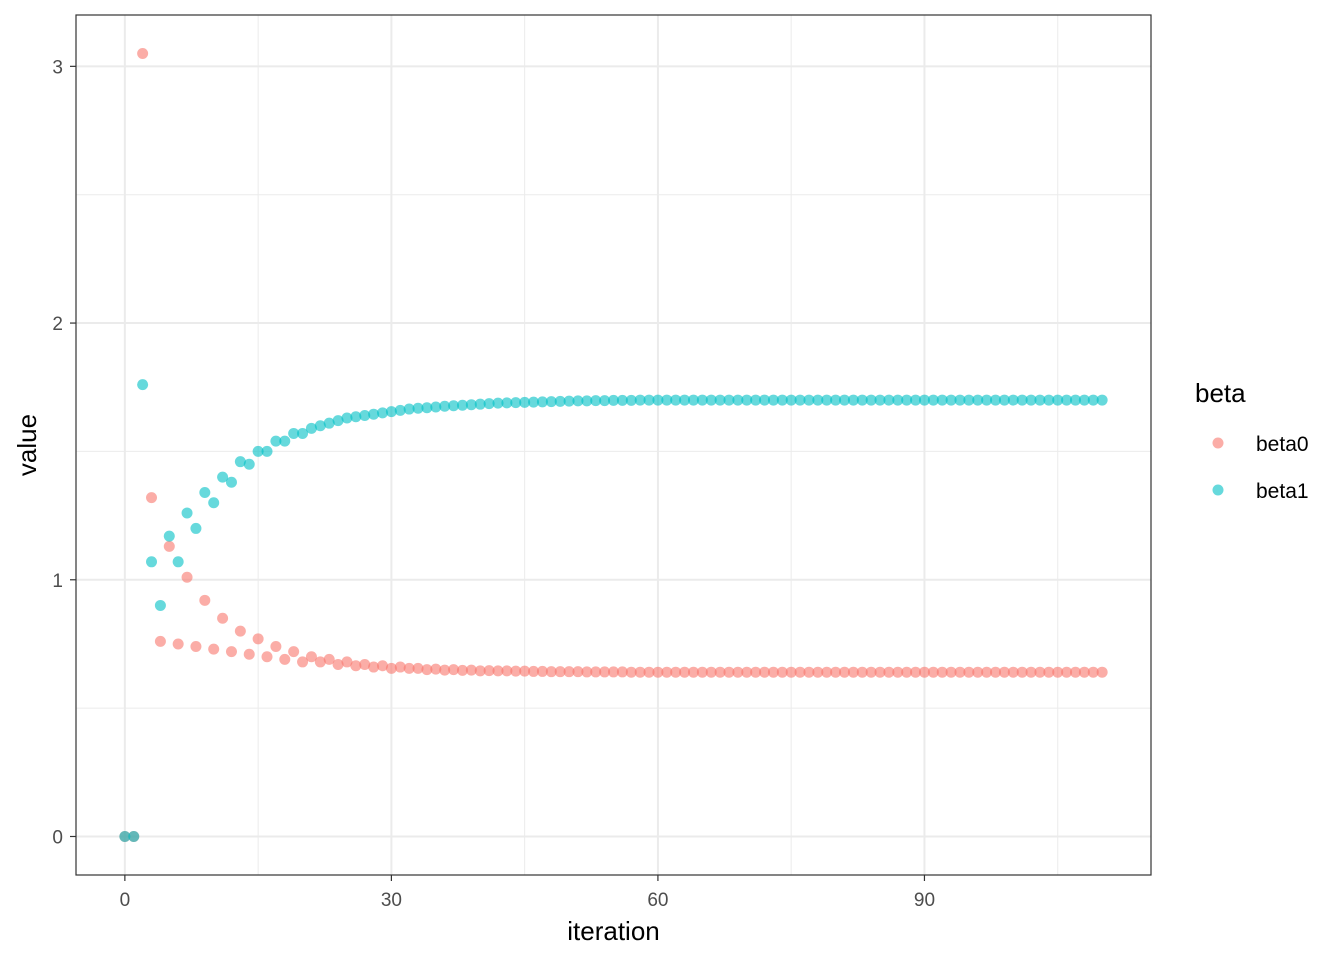  What do you see at coordinates (57, 67) in the screenshot?
I see `y-tick-label: 3` at bounding box center [57, 67].